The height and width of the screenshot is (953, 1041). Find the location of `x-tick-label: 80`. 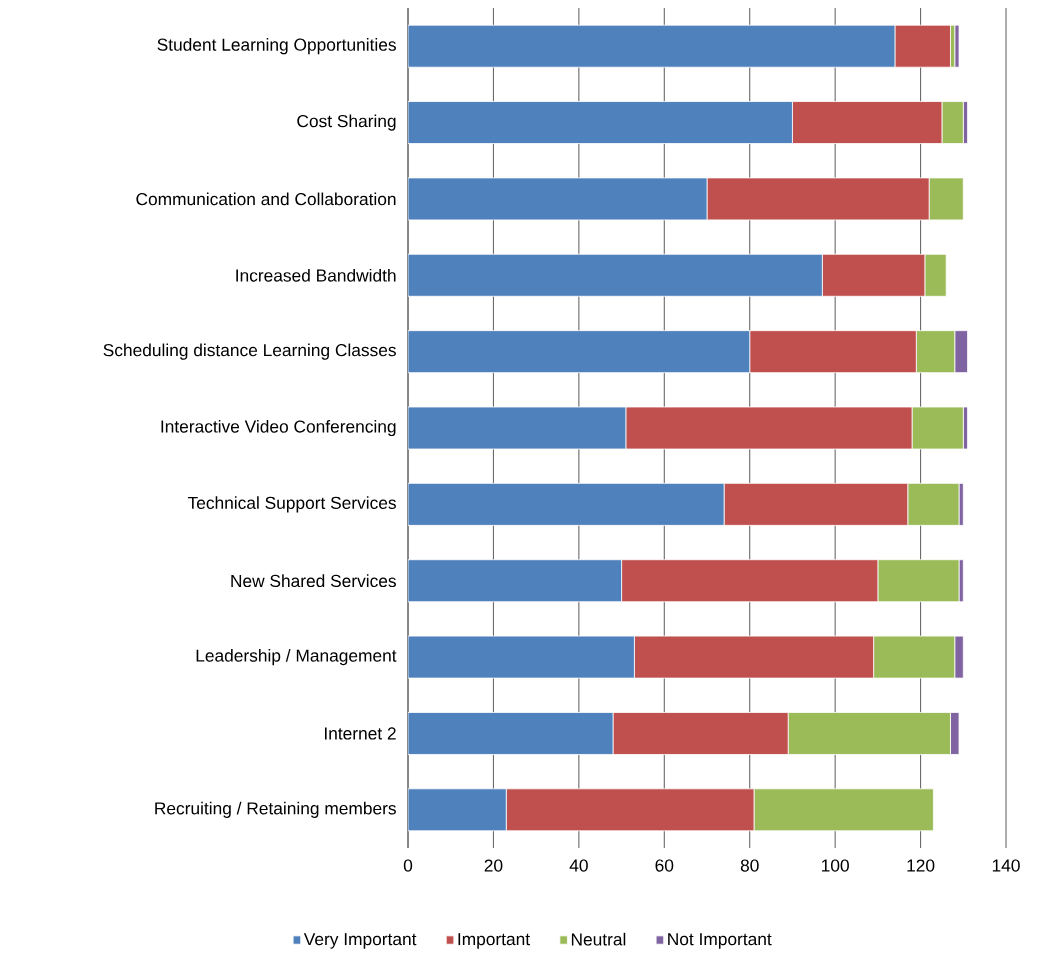

x-tick-label: 80 is located at coordinates (749, 865).